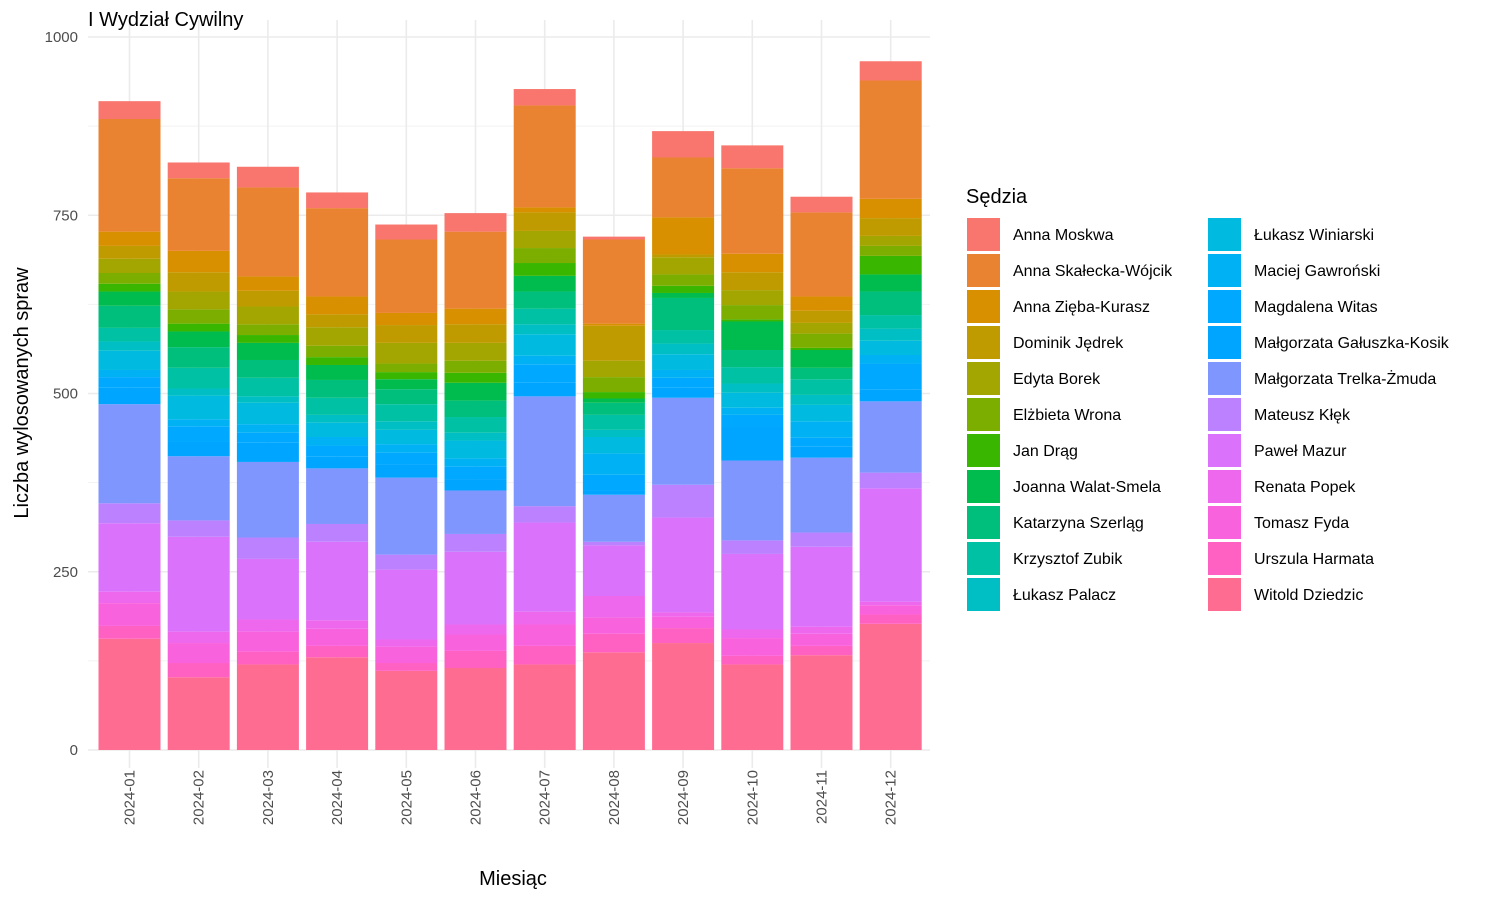  I want to click on bar-segment-2024-05-maciej-gawroński, so click(406, 448).